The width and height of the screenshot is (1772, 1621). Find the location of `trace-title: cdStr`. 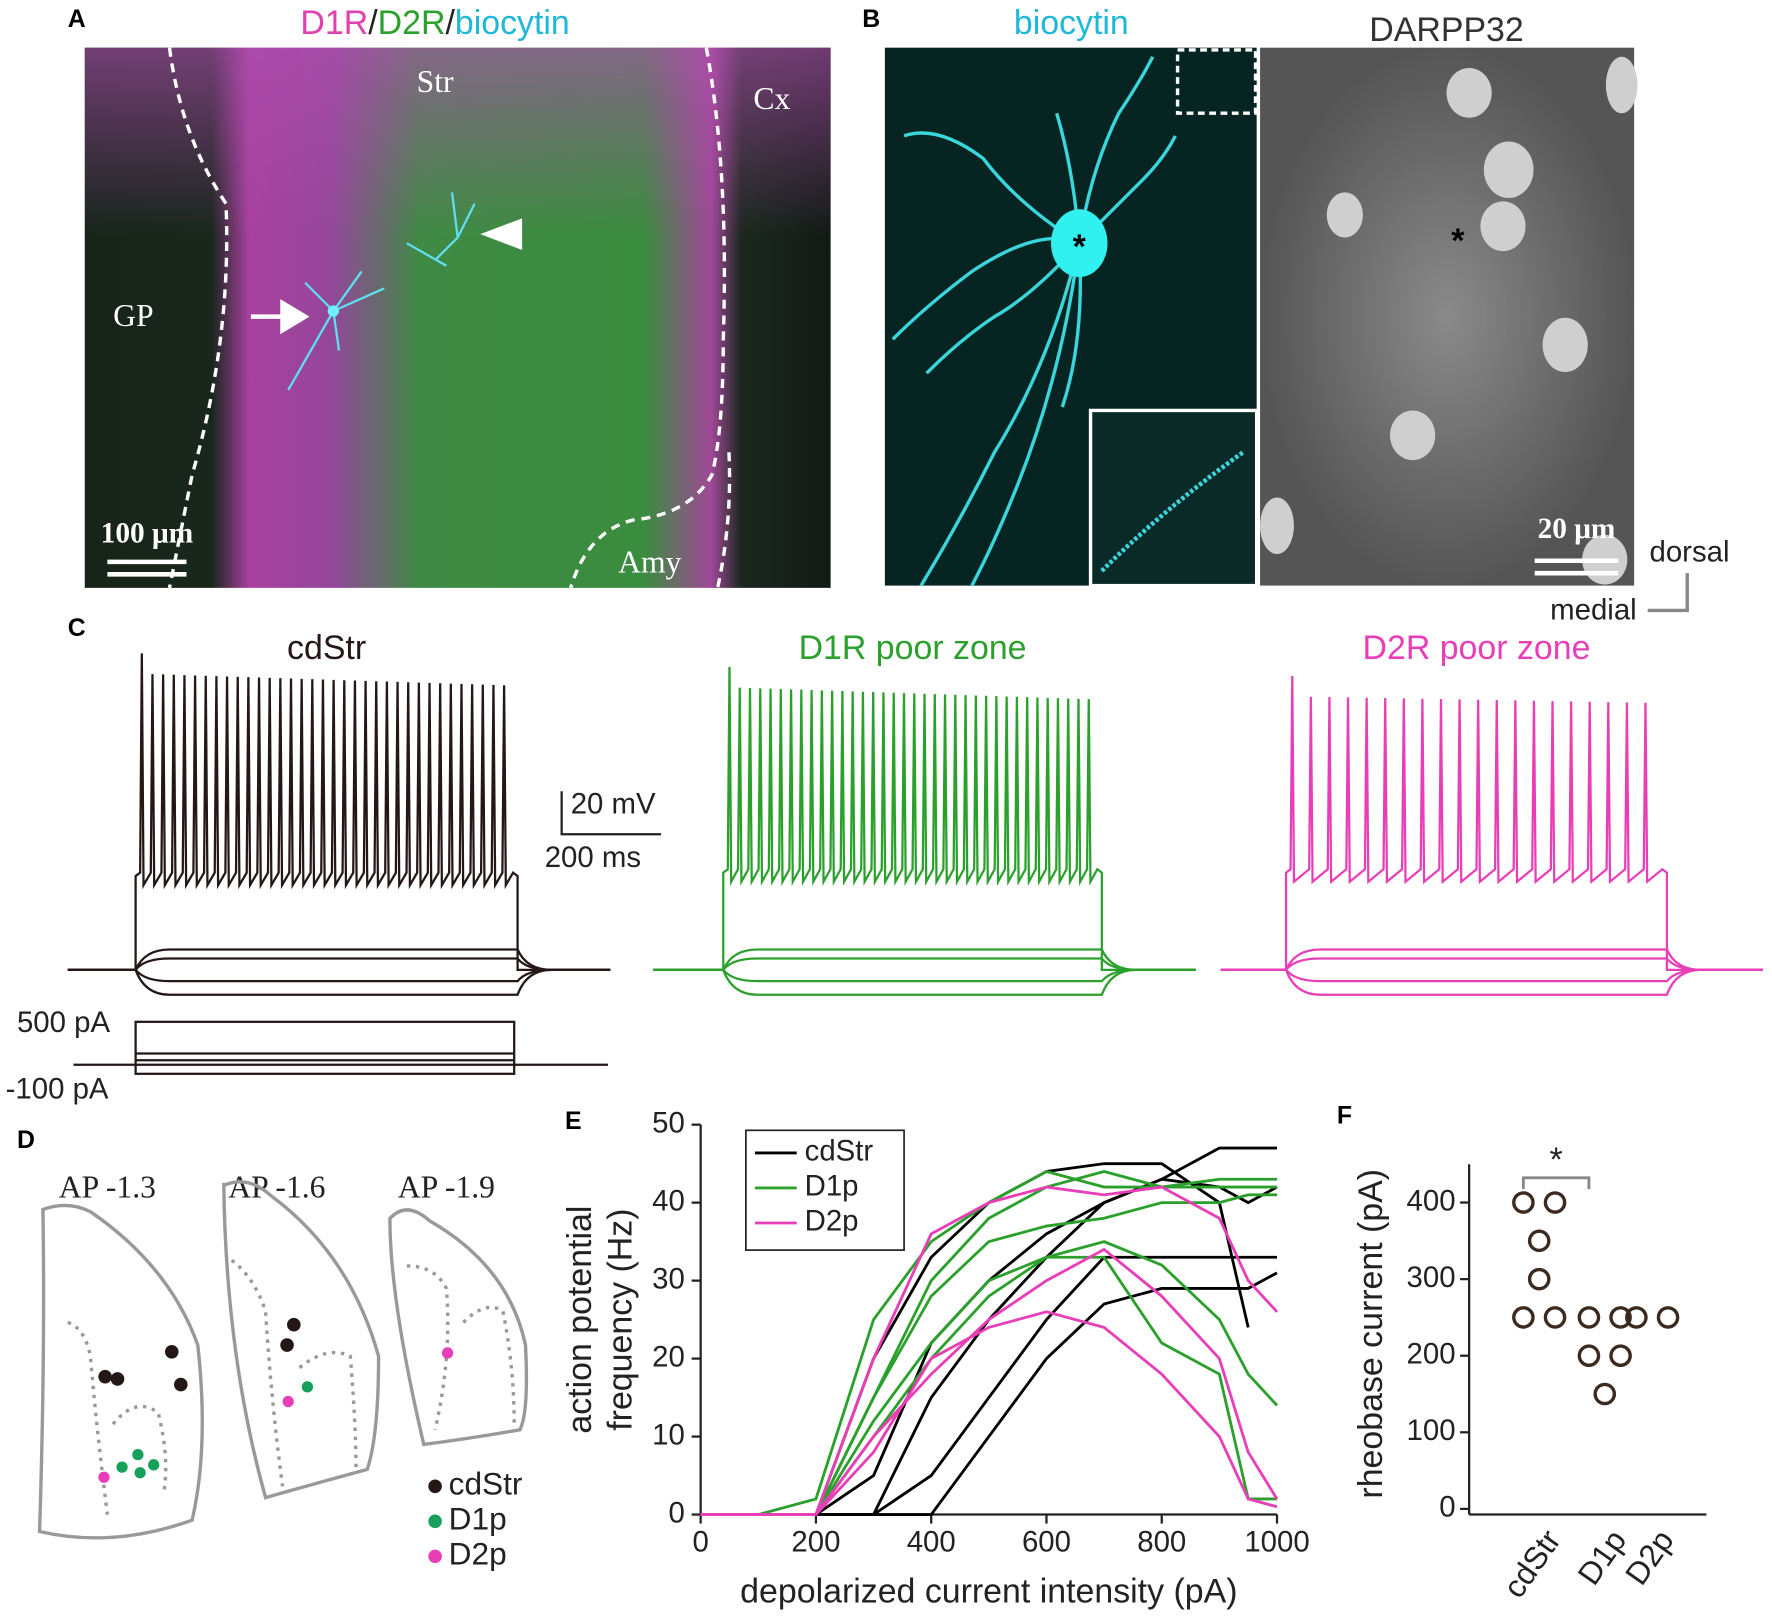

trace-title: cdStr is located at coordinates (326, 648).